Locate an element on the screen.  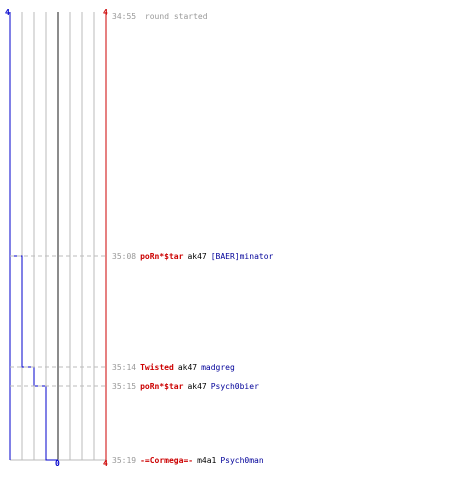
kill-time: 35:19 is located at coordinates (124, 460).